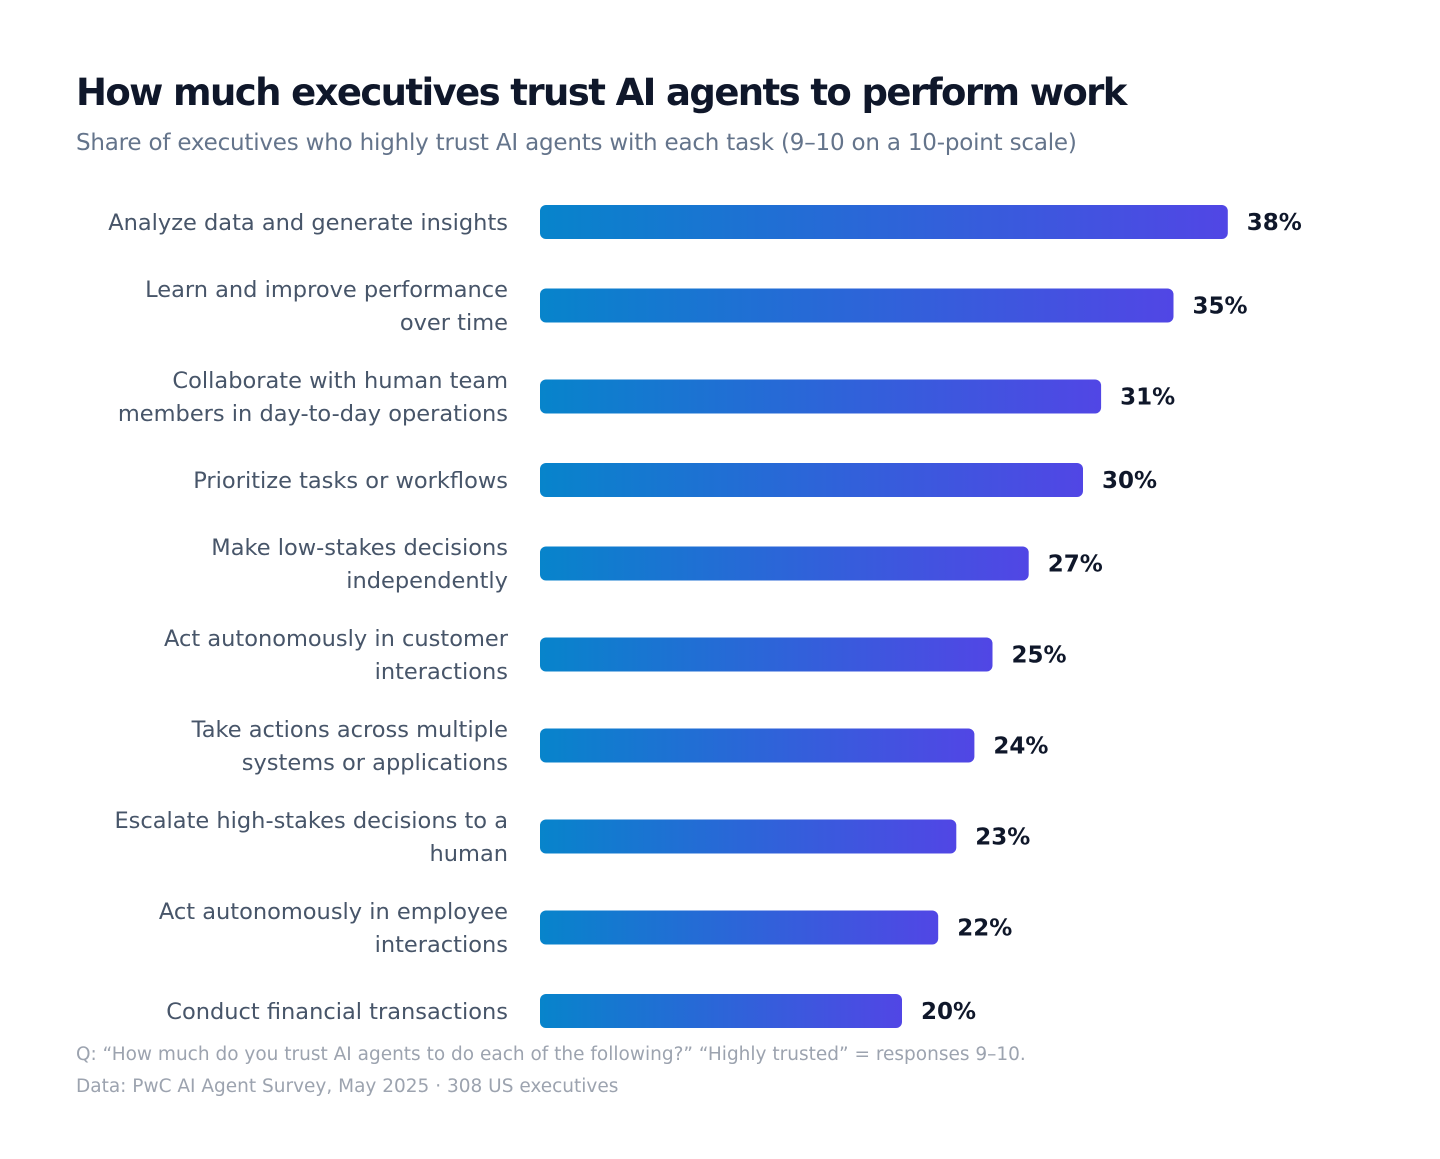  Describe the element at coordinates (359, 548) in the screenshot. I see `category-label-line: Make low-stakes decisions` at that location.